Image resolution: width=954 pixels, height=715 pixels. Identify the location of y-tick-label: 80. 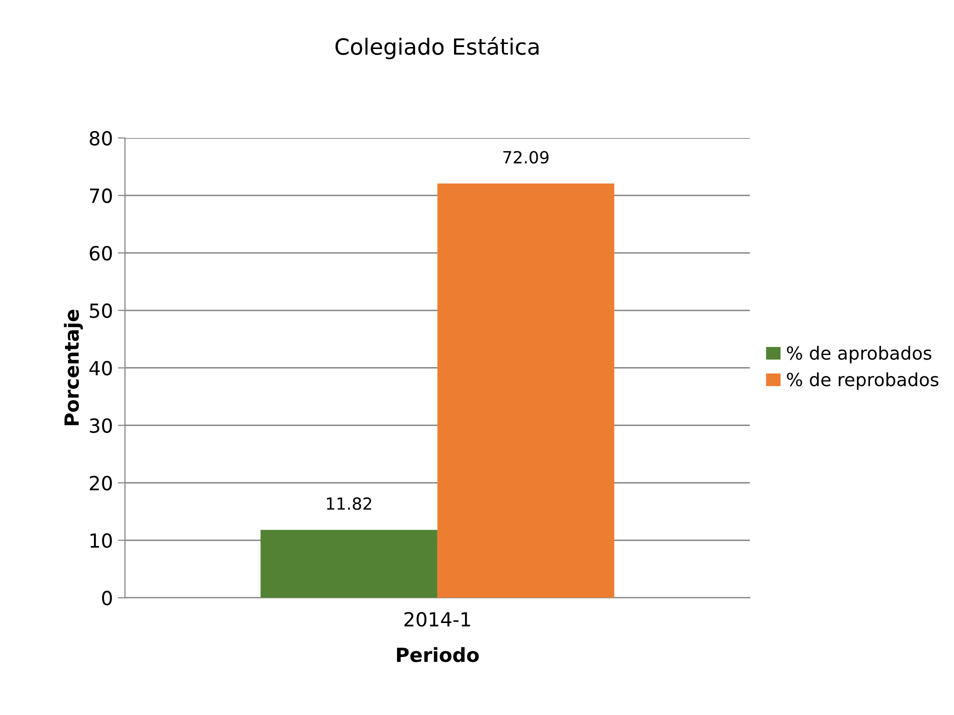
(101, 138).